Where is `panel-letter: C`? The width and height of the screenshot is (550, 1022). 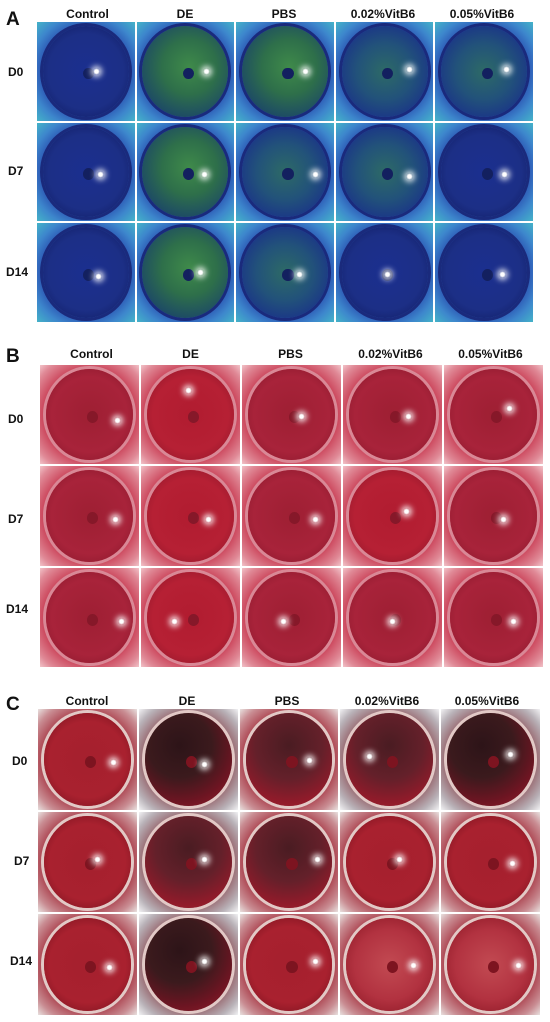
panel-letter: C is located at coordinates (13, 704).